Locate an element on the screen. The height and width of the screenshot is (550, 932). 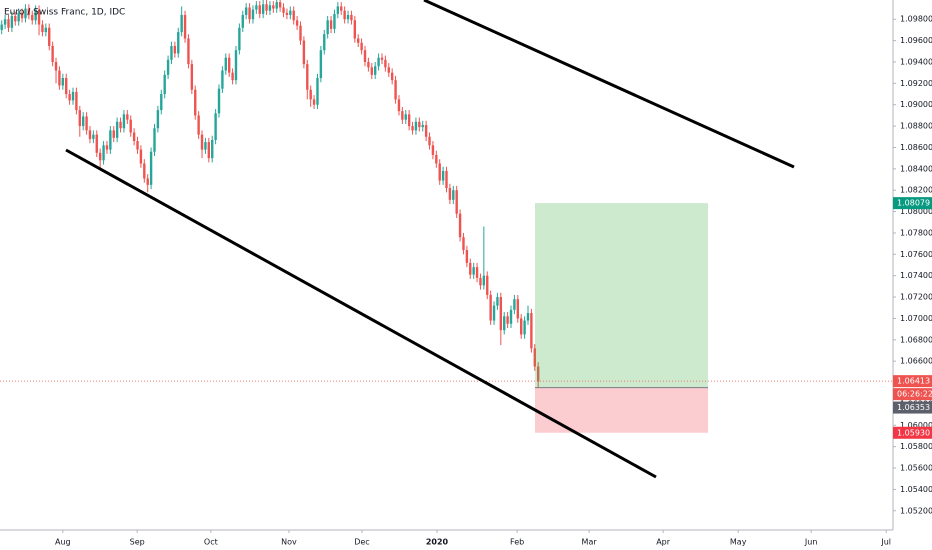
stop-price-tag-bg is located at coordinates (912, 432).